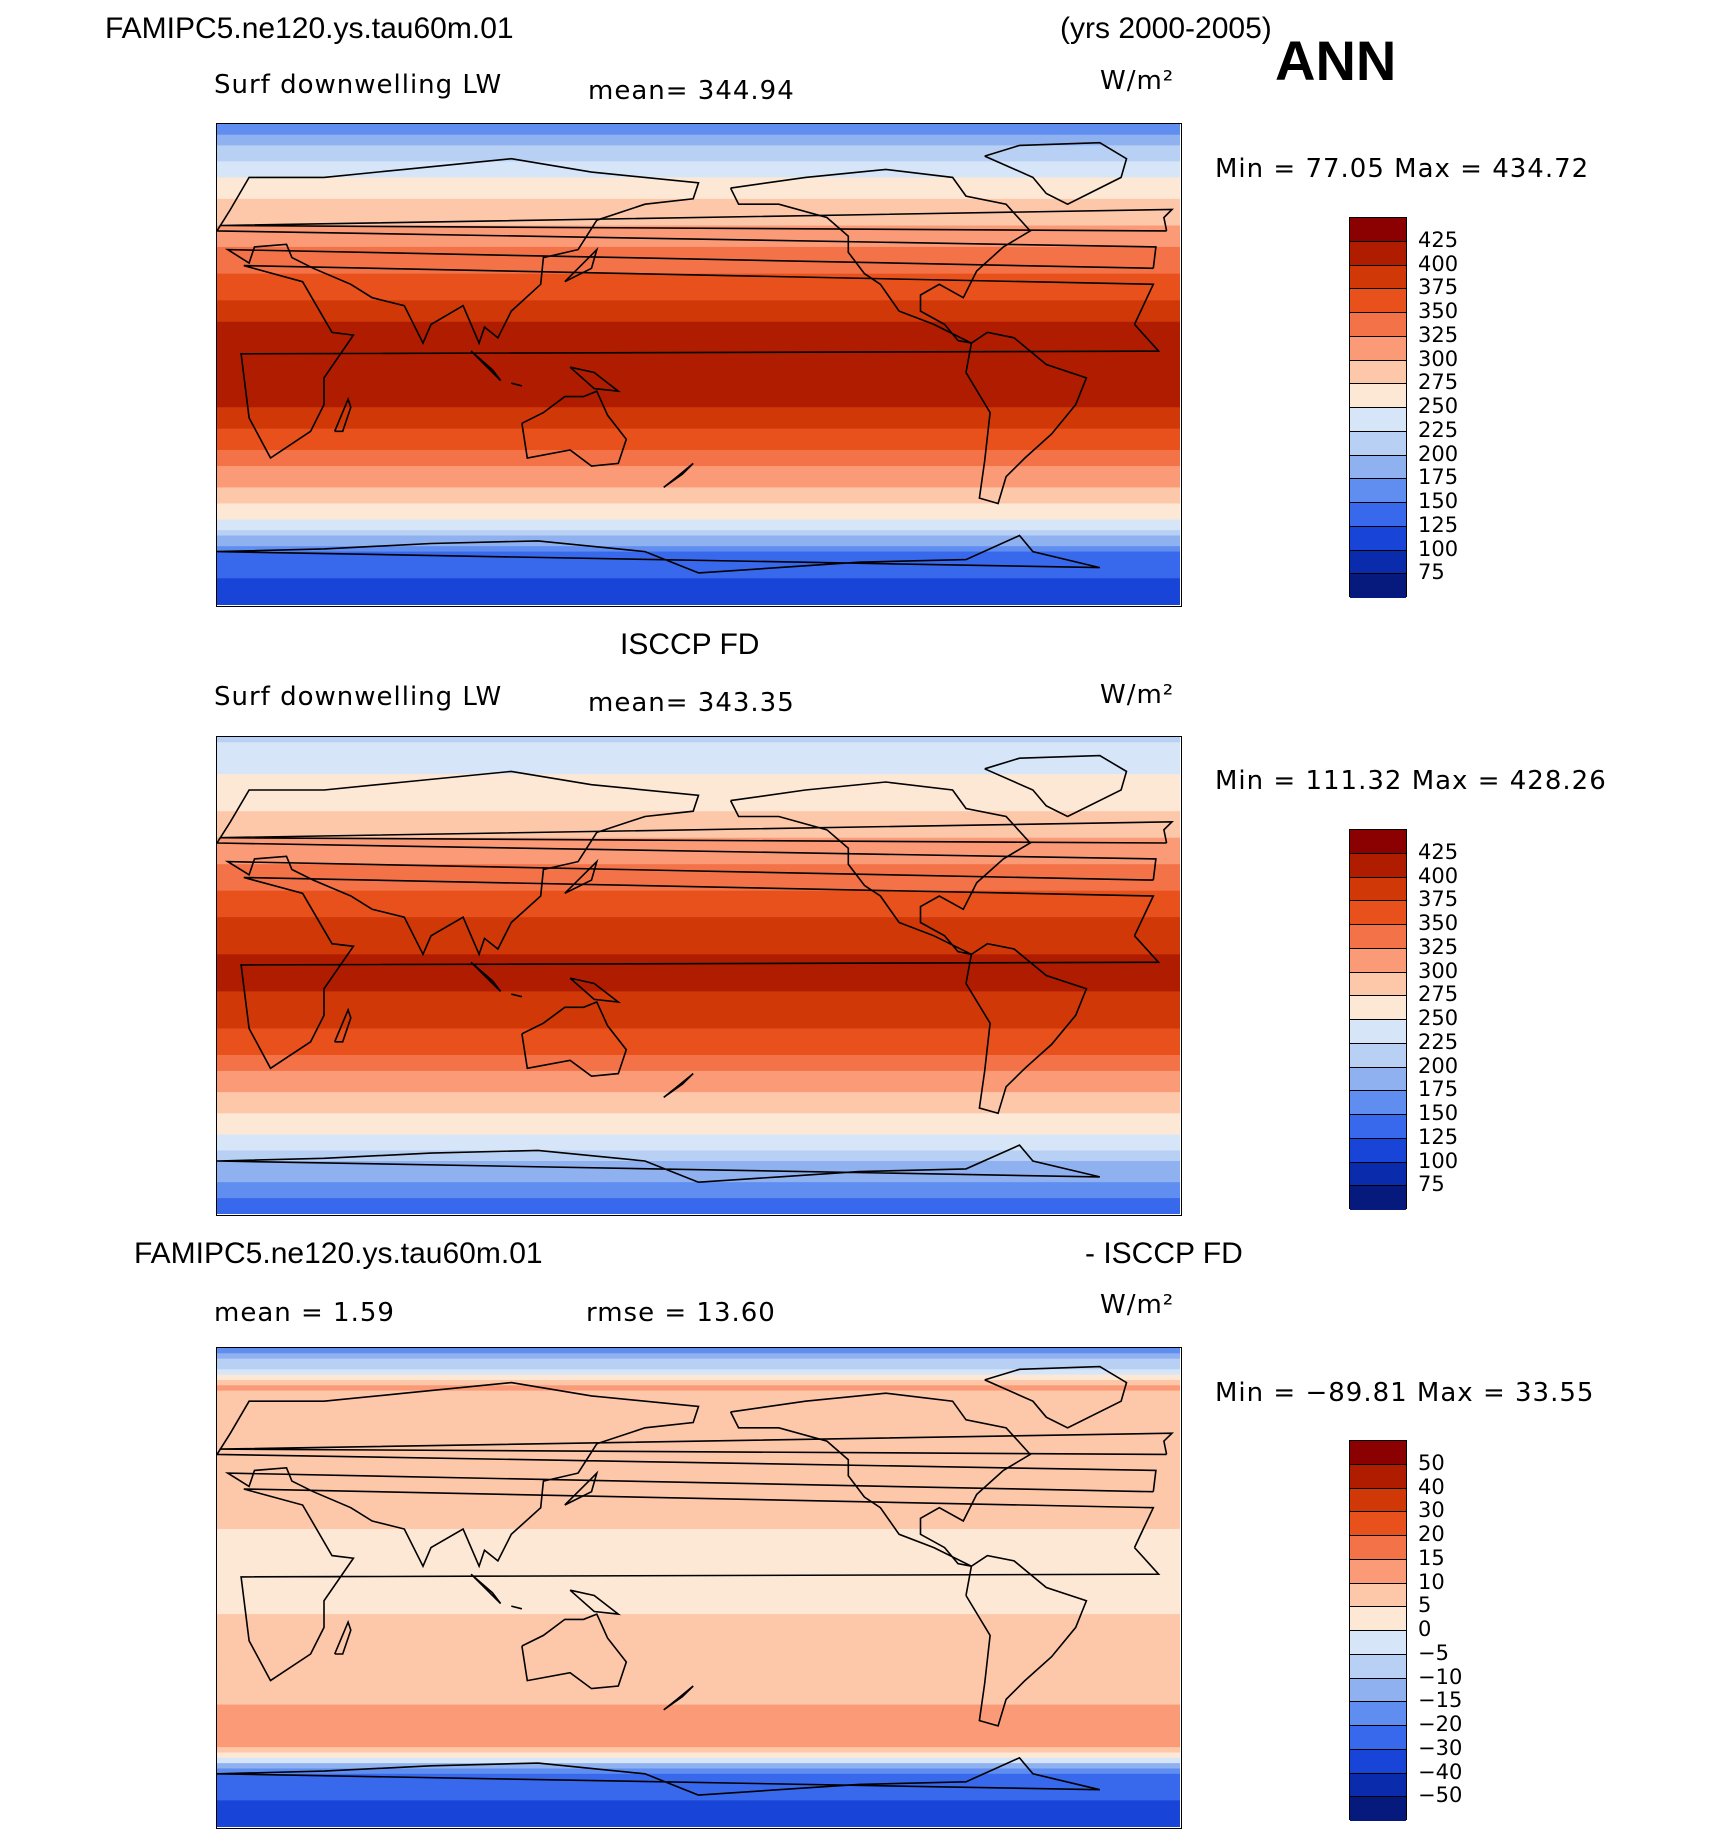 Image resolution: width=1710 pixels, height=1847 pixels. What do you see at coordinates (1378, 1630) in the screenshot?
I see `panel3-colorbar` at bounding box center [1378, 1630].